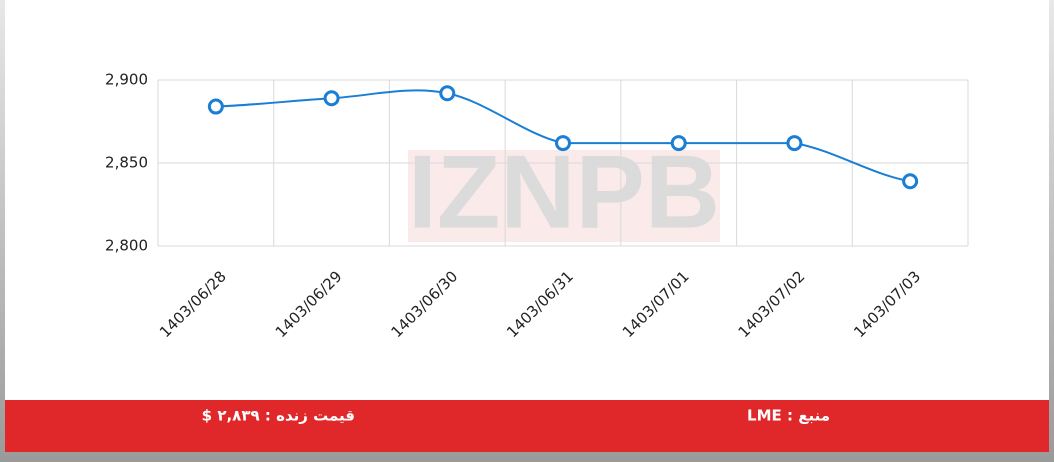 The height and width of the screenshot is (462, 1054). Describe the element at coordinates (126, 246) in the screenshot. I see `y-tick-label: 2,800` at that location.